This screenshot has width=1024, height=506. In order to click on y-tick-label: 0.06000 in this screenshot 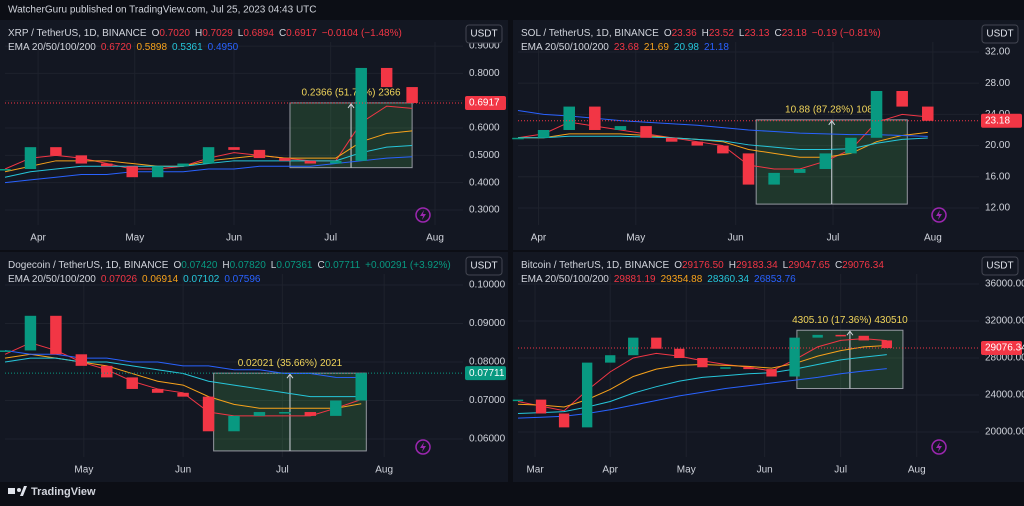, I will do `click(487, 439)`.